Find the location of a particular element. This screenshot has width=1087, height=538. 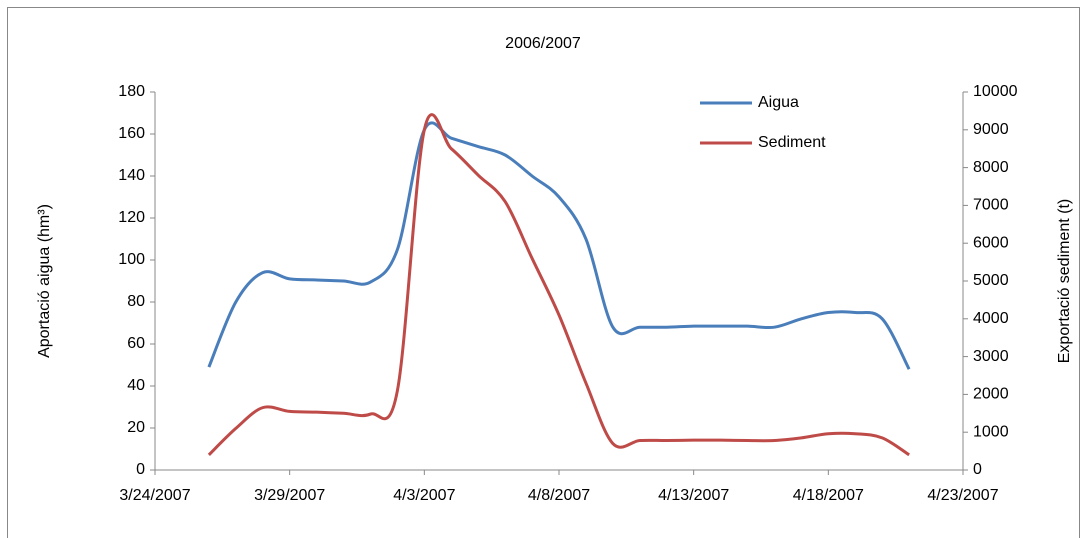

y2-tick-label: 10000 is located at coordinates (995, 91).